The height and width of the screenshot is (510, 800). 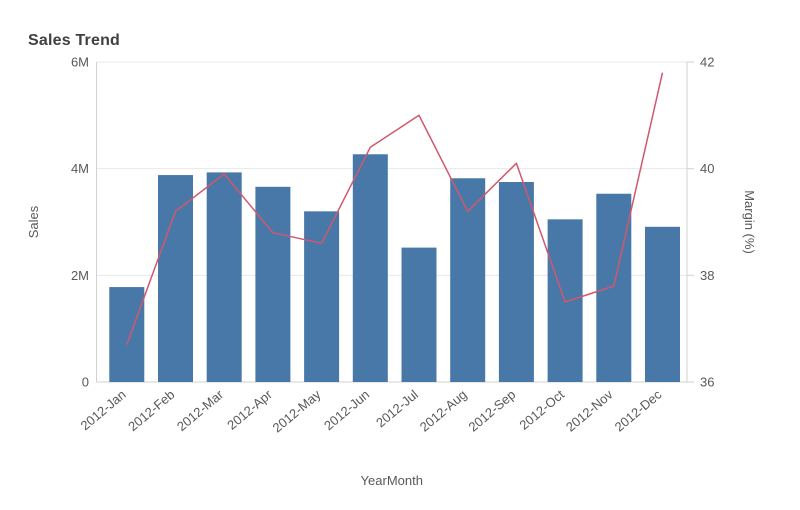 I want to click on bar-2012-Aug, so click(x=468, y=280).